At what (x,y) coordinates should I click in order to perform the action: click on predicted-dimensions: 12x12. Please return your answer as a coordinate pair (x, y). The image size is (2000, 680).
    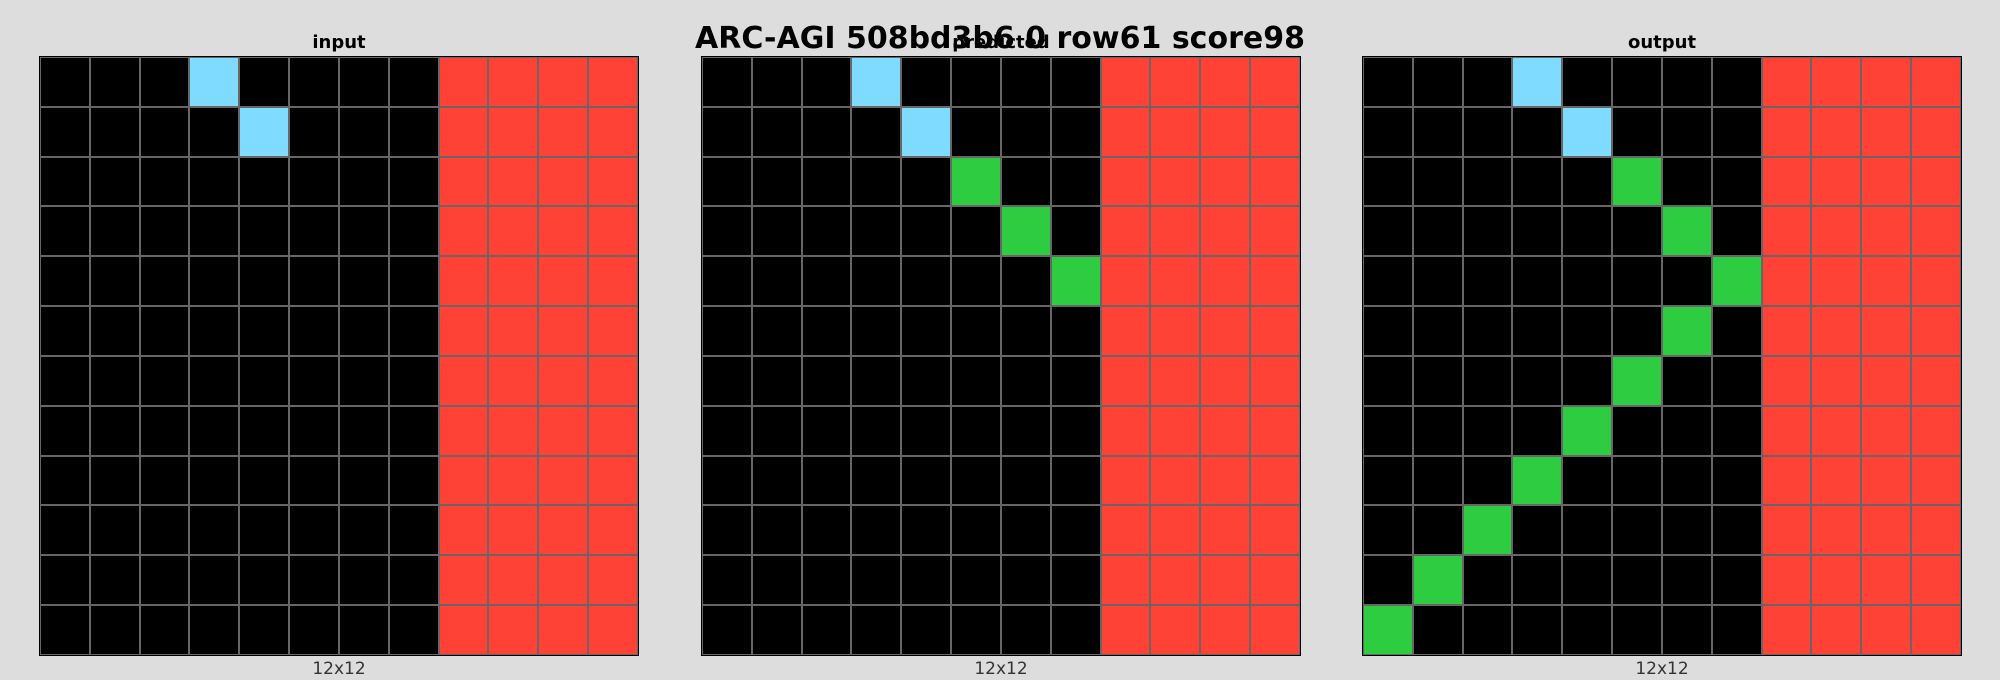
    Looking at the image, I should click on (1001, 669).